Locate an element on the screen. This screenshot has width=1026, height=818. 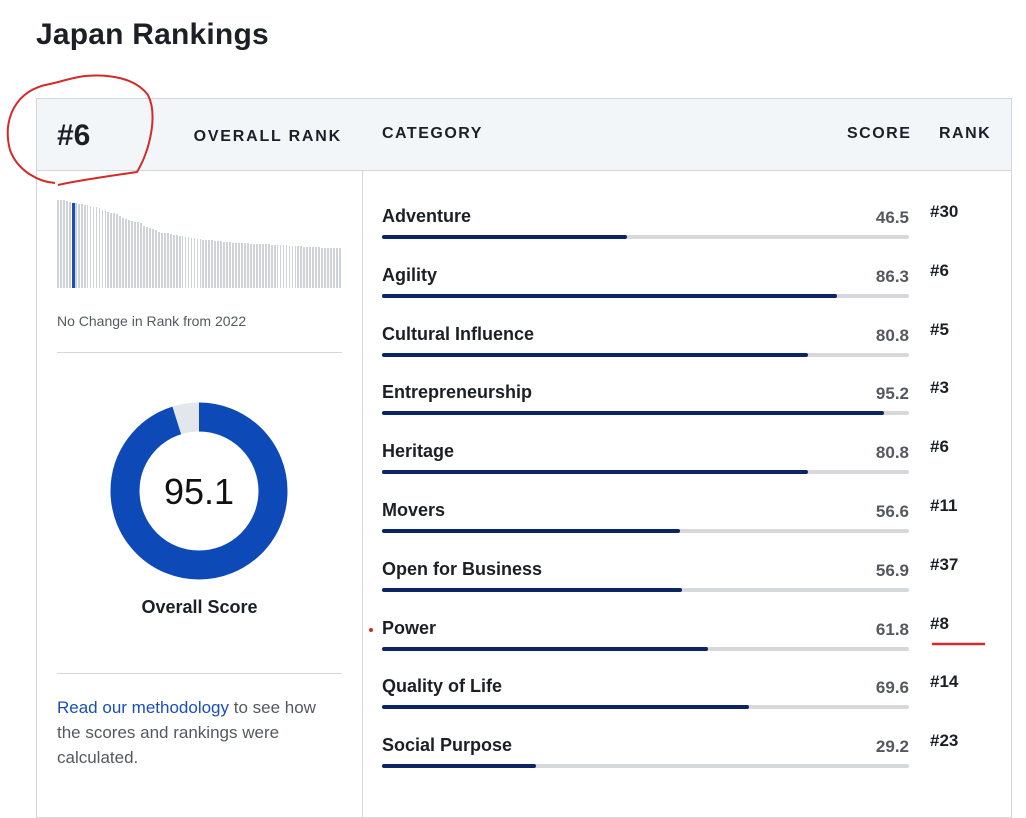
score-header-label: SCORE is located at coordinates (879, 133).